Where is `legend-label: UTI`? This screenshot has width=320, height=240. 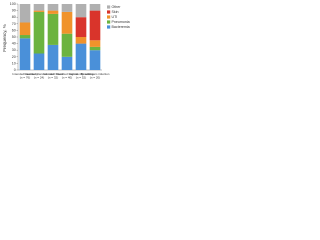
legend-label: UTI is located at coordinates (115, 17).